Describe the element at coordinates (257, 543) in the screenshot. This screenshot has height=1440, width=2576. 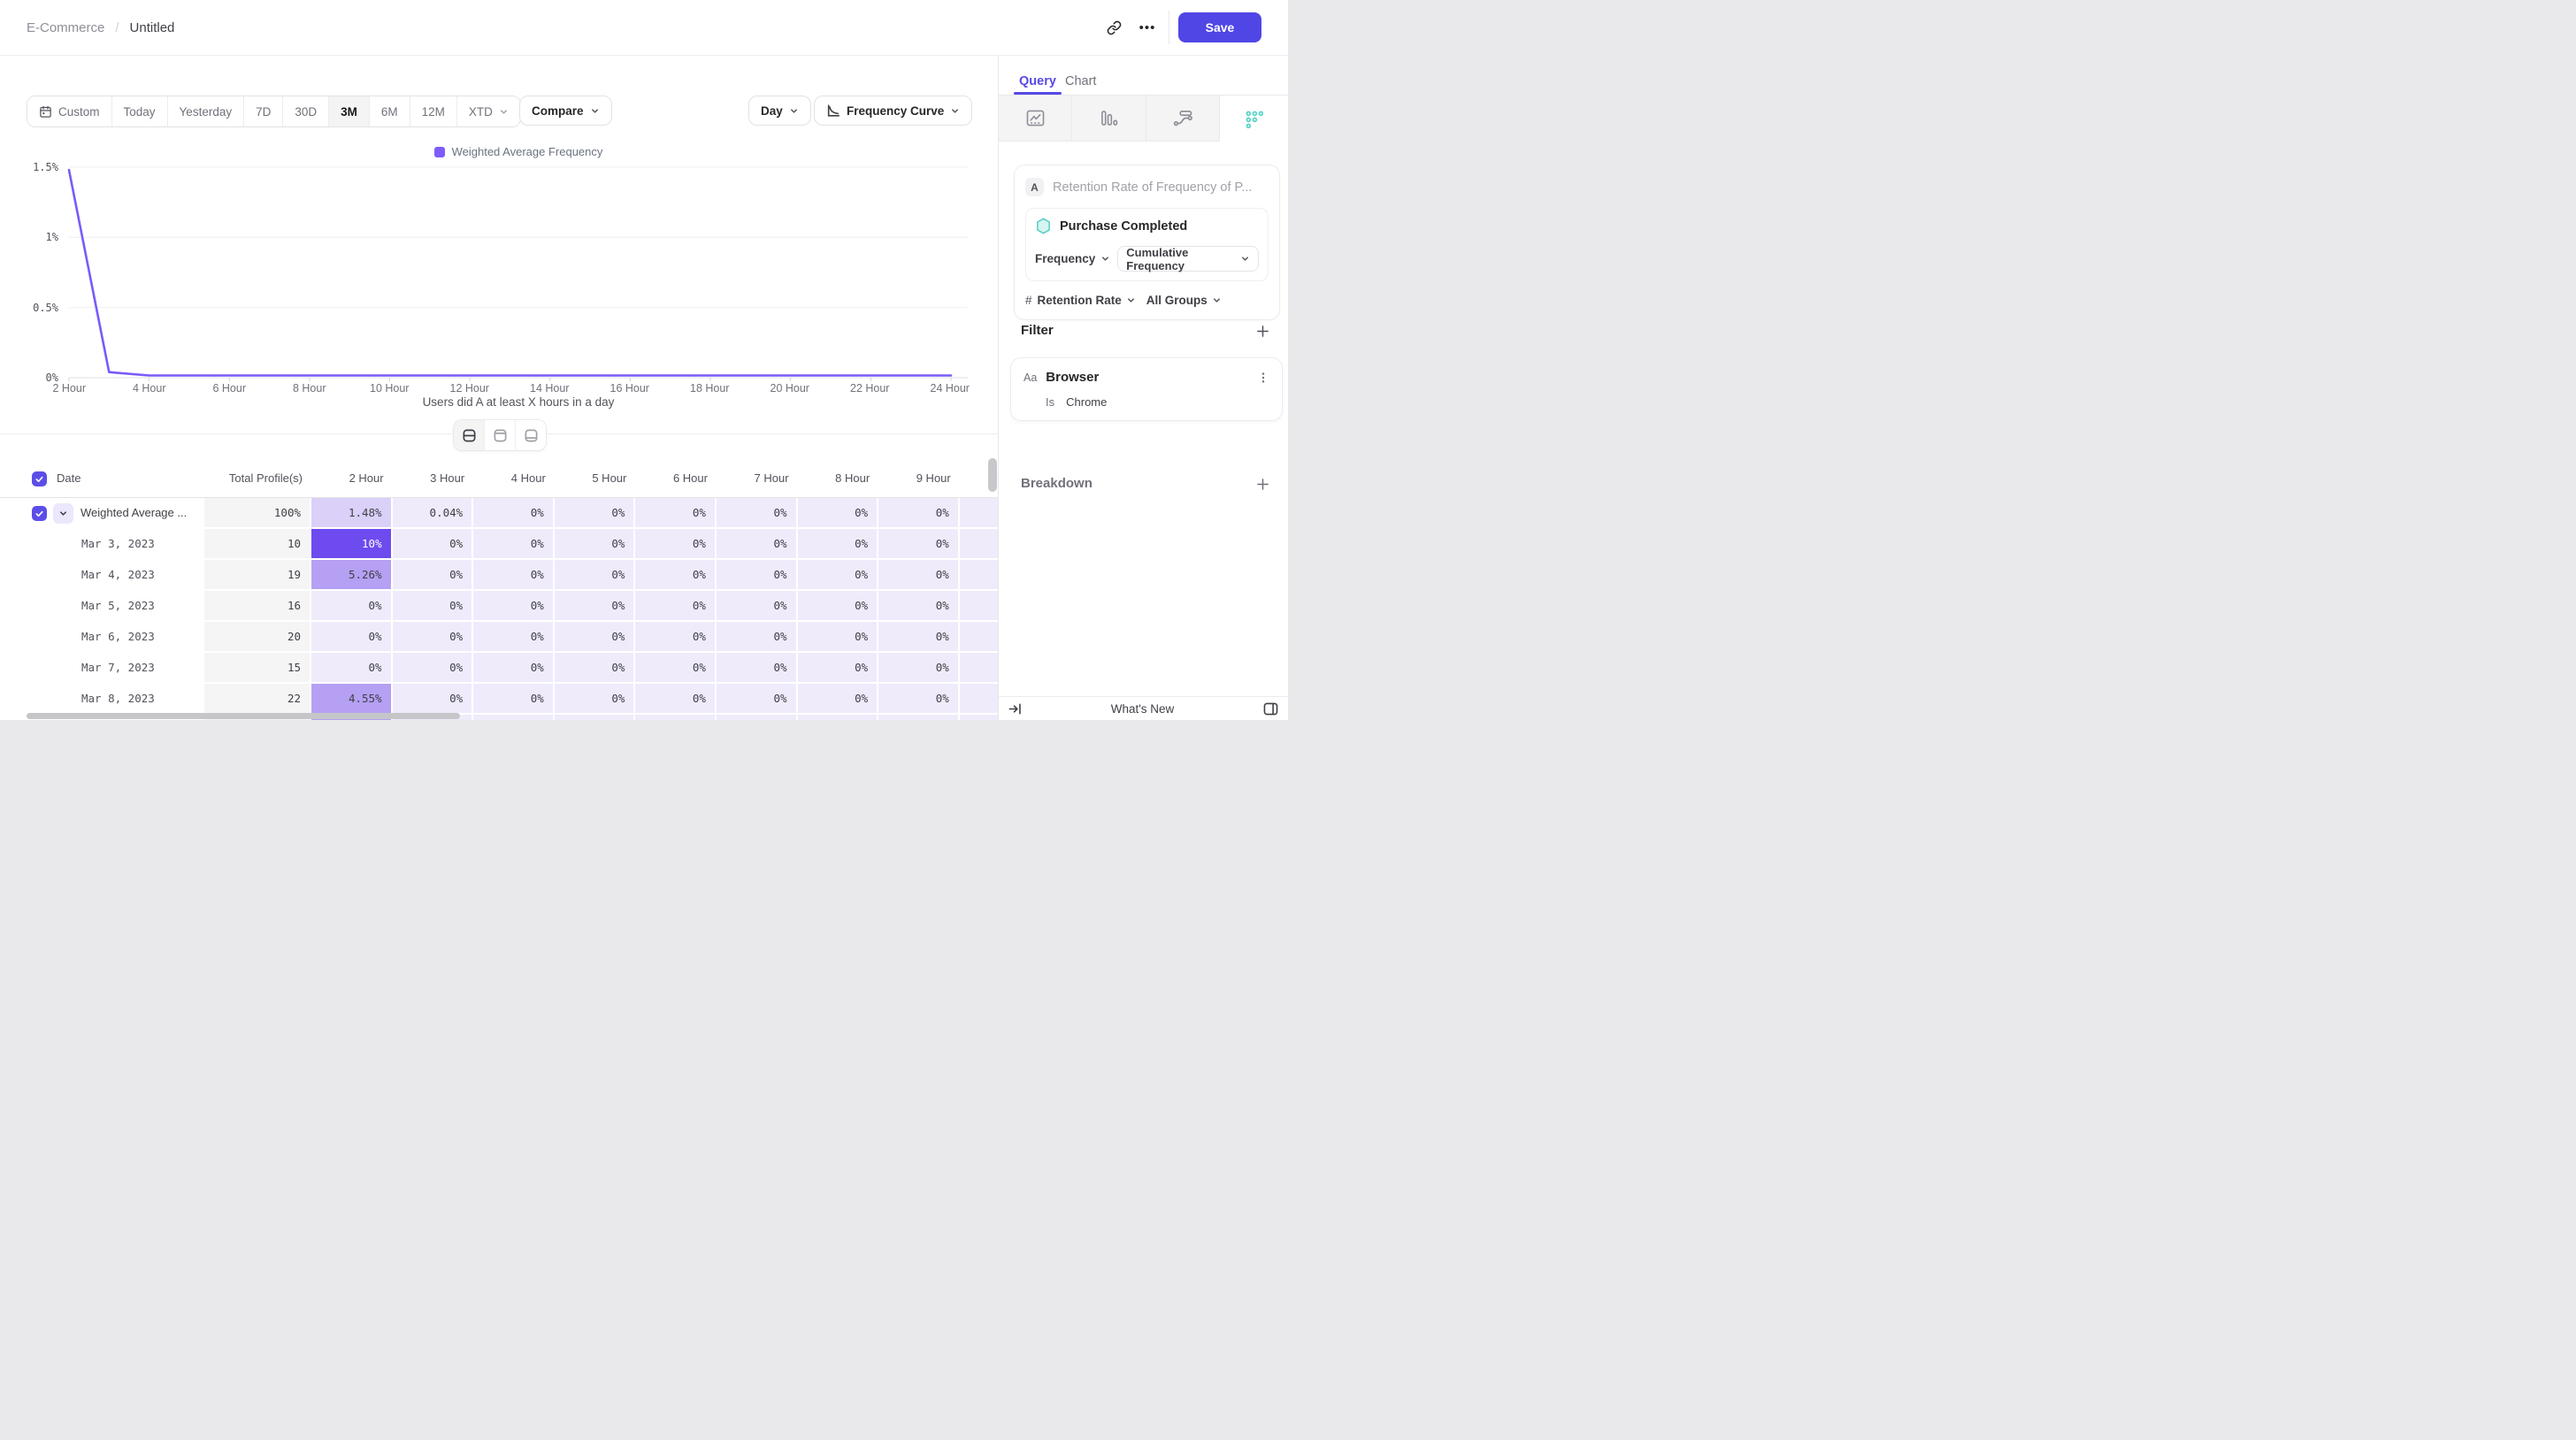
I see `row-total-cell: 10` at that location.